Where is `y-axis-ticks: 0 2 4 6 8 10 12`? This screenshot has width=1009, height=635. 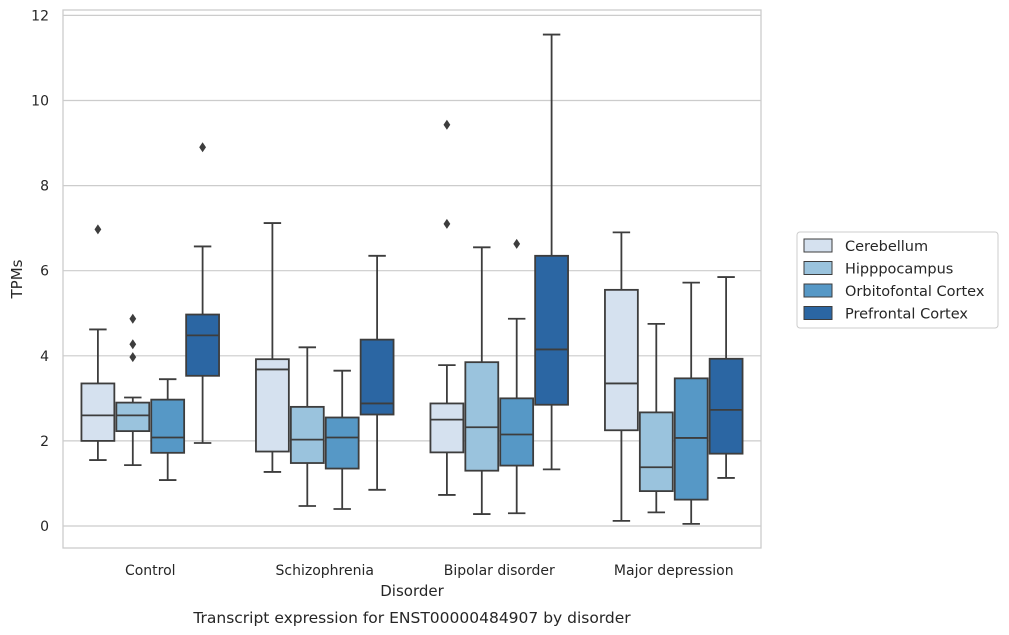 y-axis-ticks: 0 2 4 6 8 10 12 is located at coordinates (40, 271).